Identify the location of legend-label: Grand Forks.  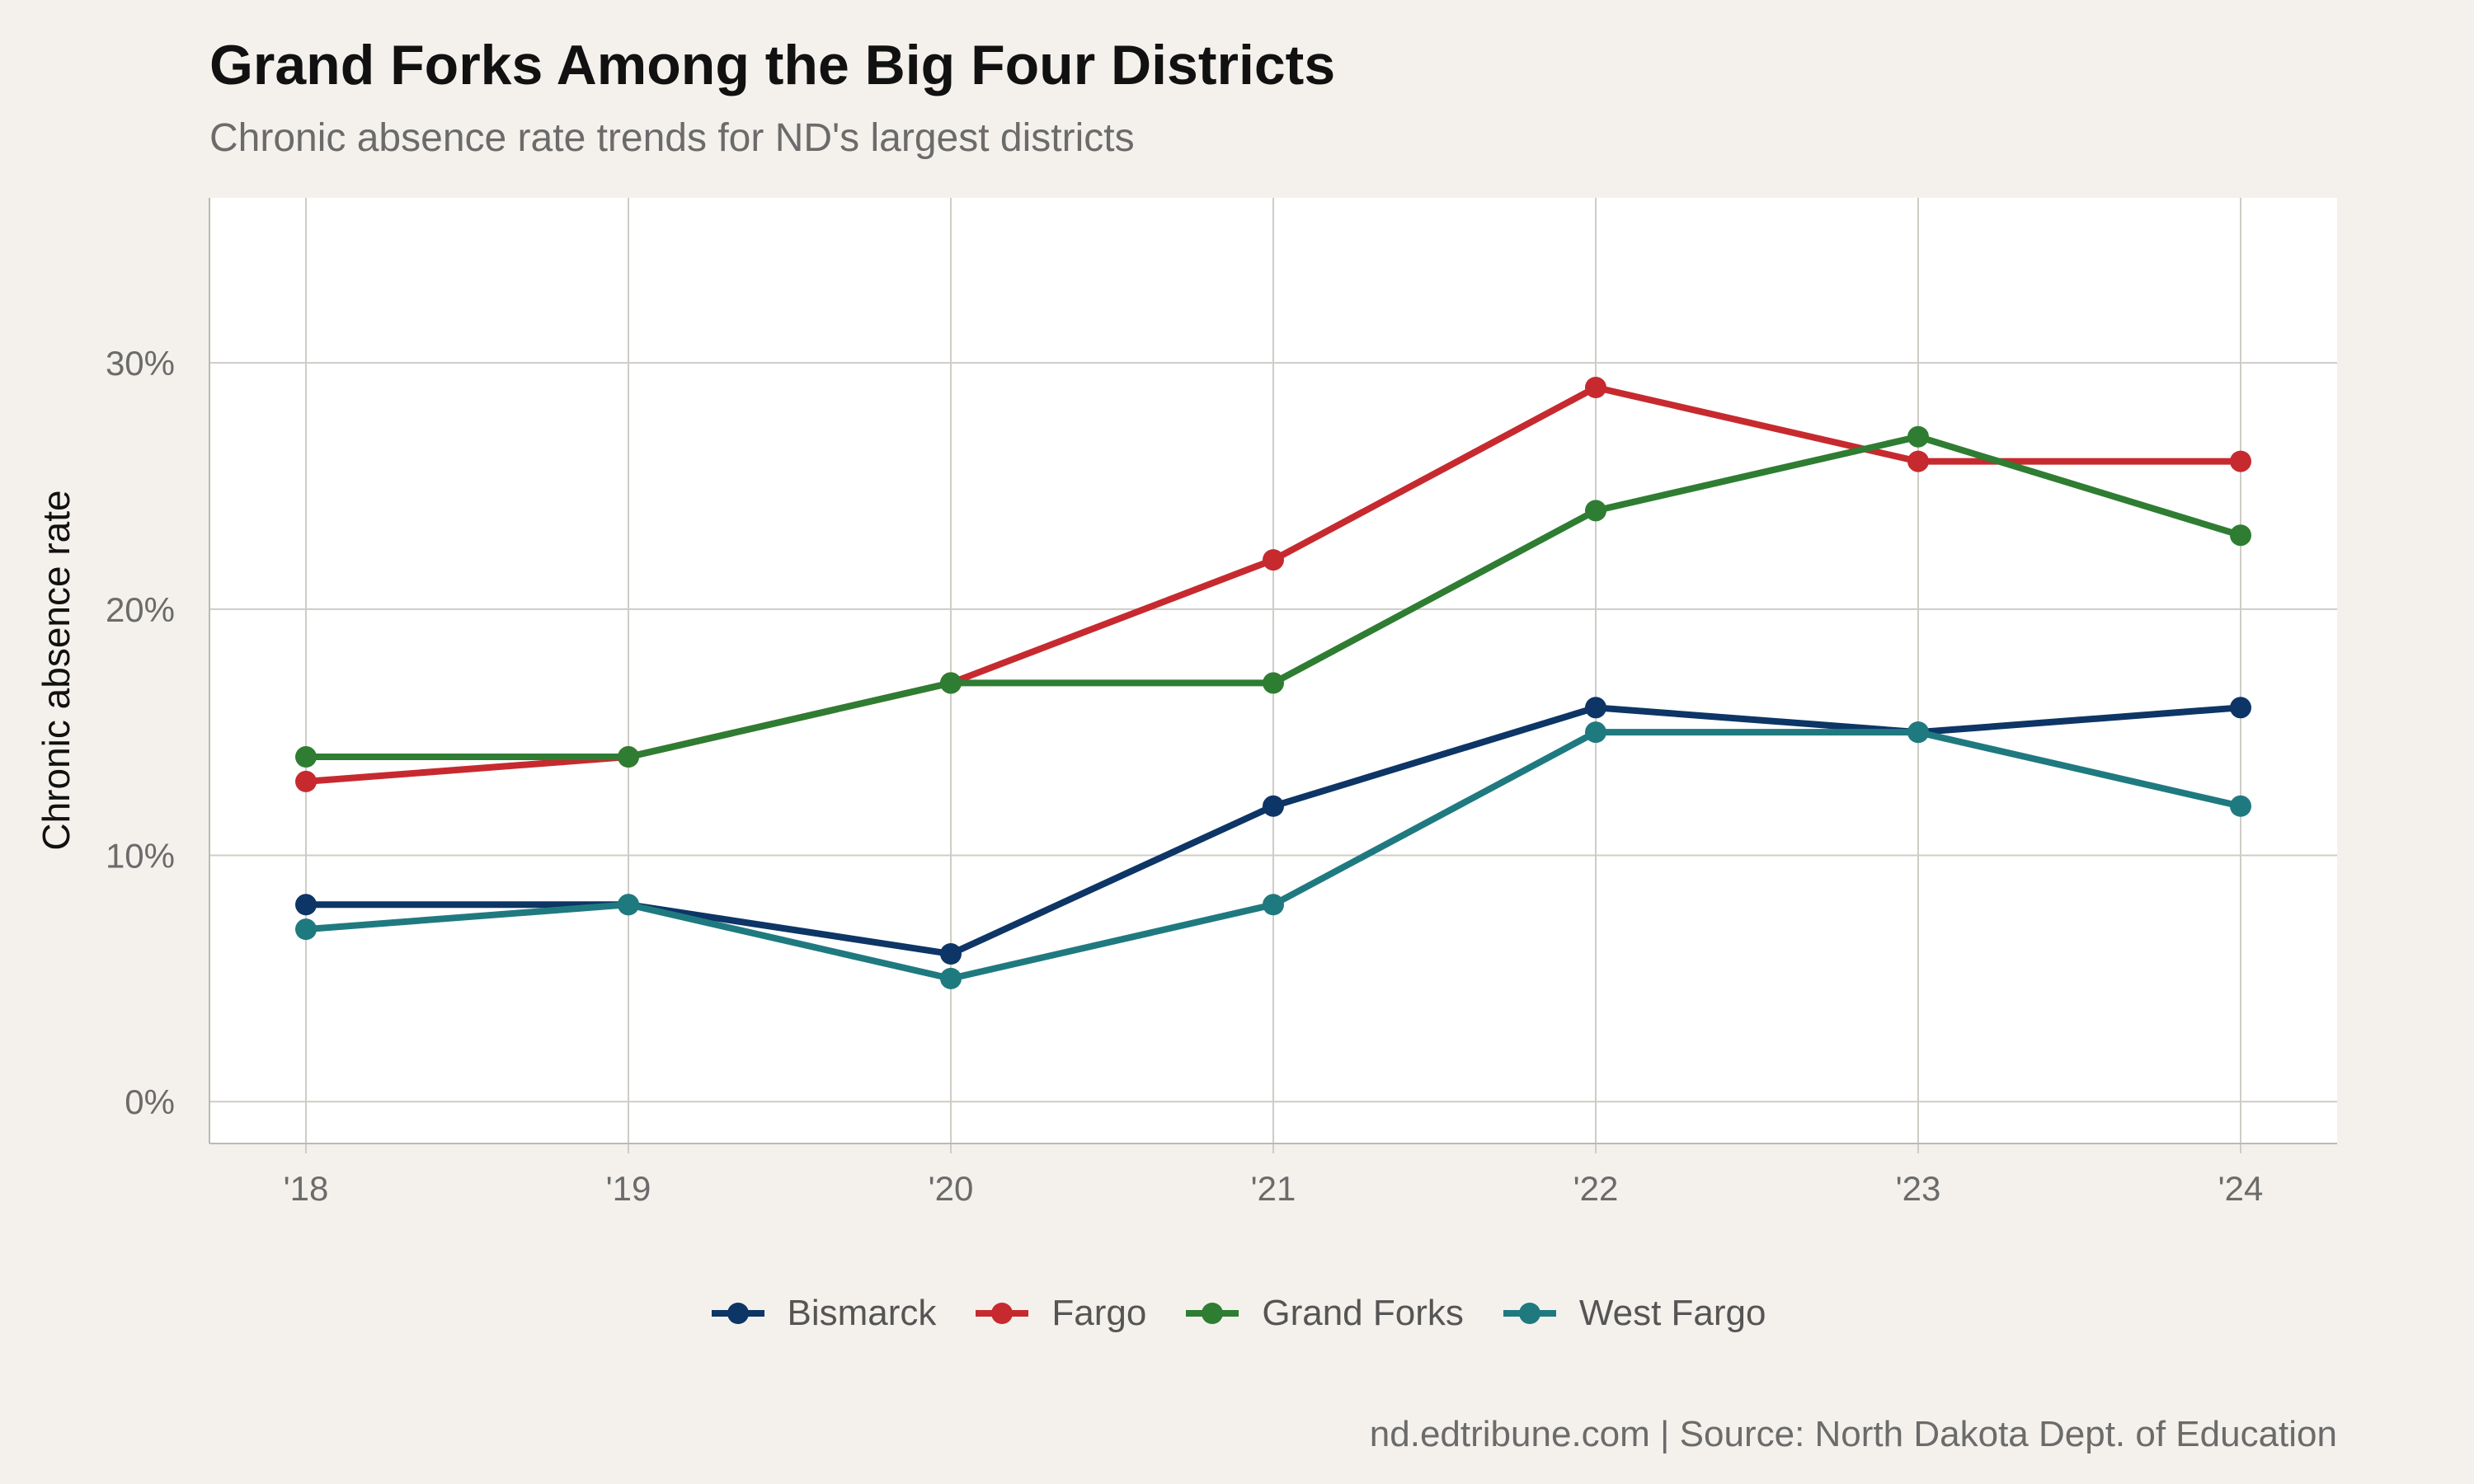
(1363, 1313).